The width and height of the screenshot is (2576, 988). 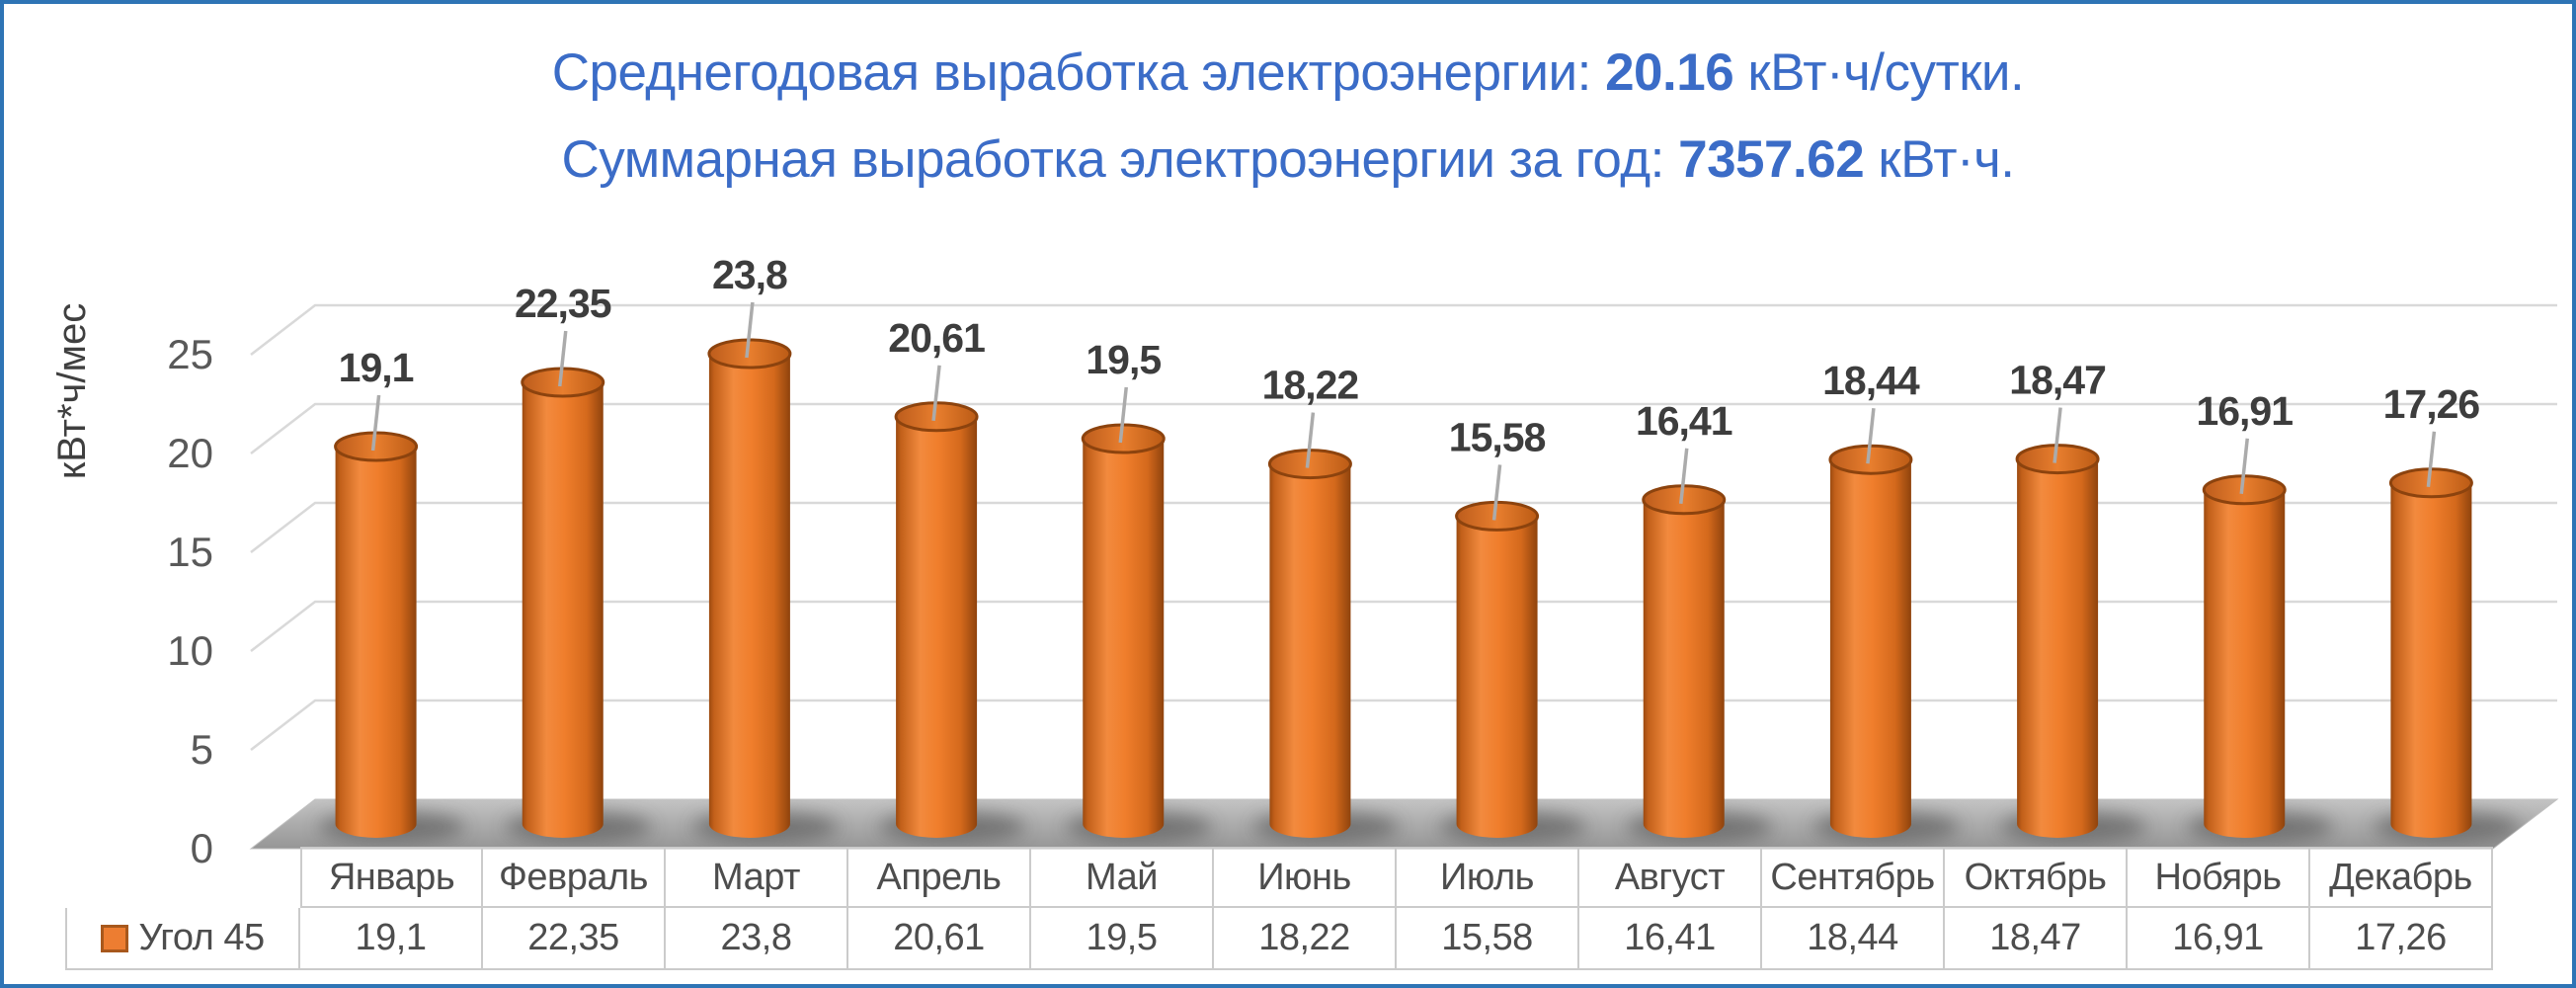 I want to click on y-axis-tick-20: 20, so click(x=190, y=453).